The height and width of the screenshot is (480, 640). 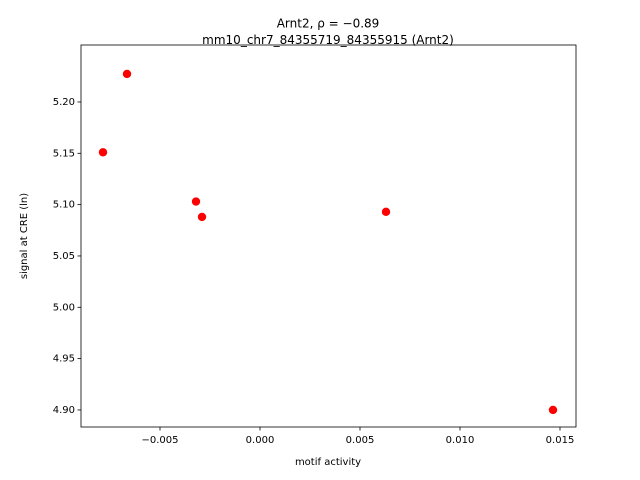 I want to click on y-tick-label: 4.90, so click(x=64, y=410).